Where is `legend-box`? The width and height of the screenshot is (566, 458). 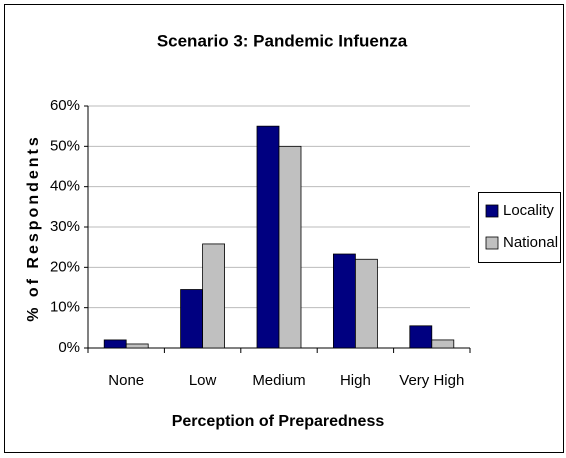 legend-box is located at coordinates (519, 227).